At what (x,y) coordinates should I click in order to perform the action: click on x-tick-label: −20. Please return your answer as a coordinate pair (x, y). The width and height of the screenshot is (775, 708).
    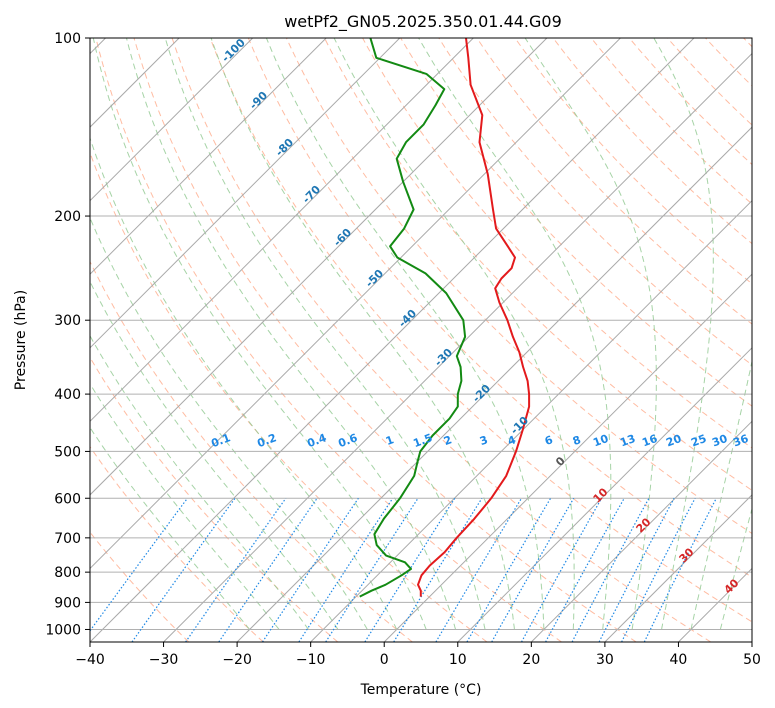
    Looking at the image, I should click on (237, 660).